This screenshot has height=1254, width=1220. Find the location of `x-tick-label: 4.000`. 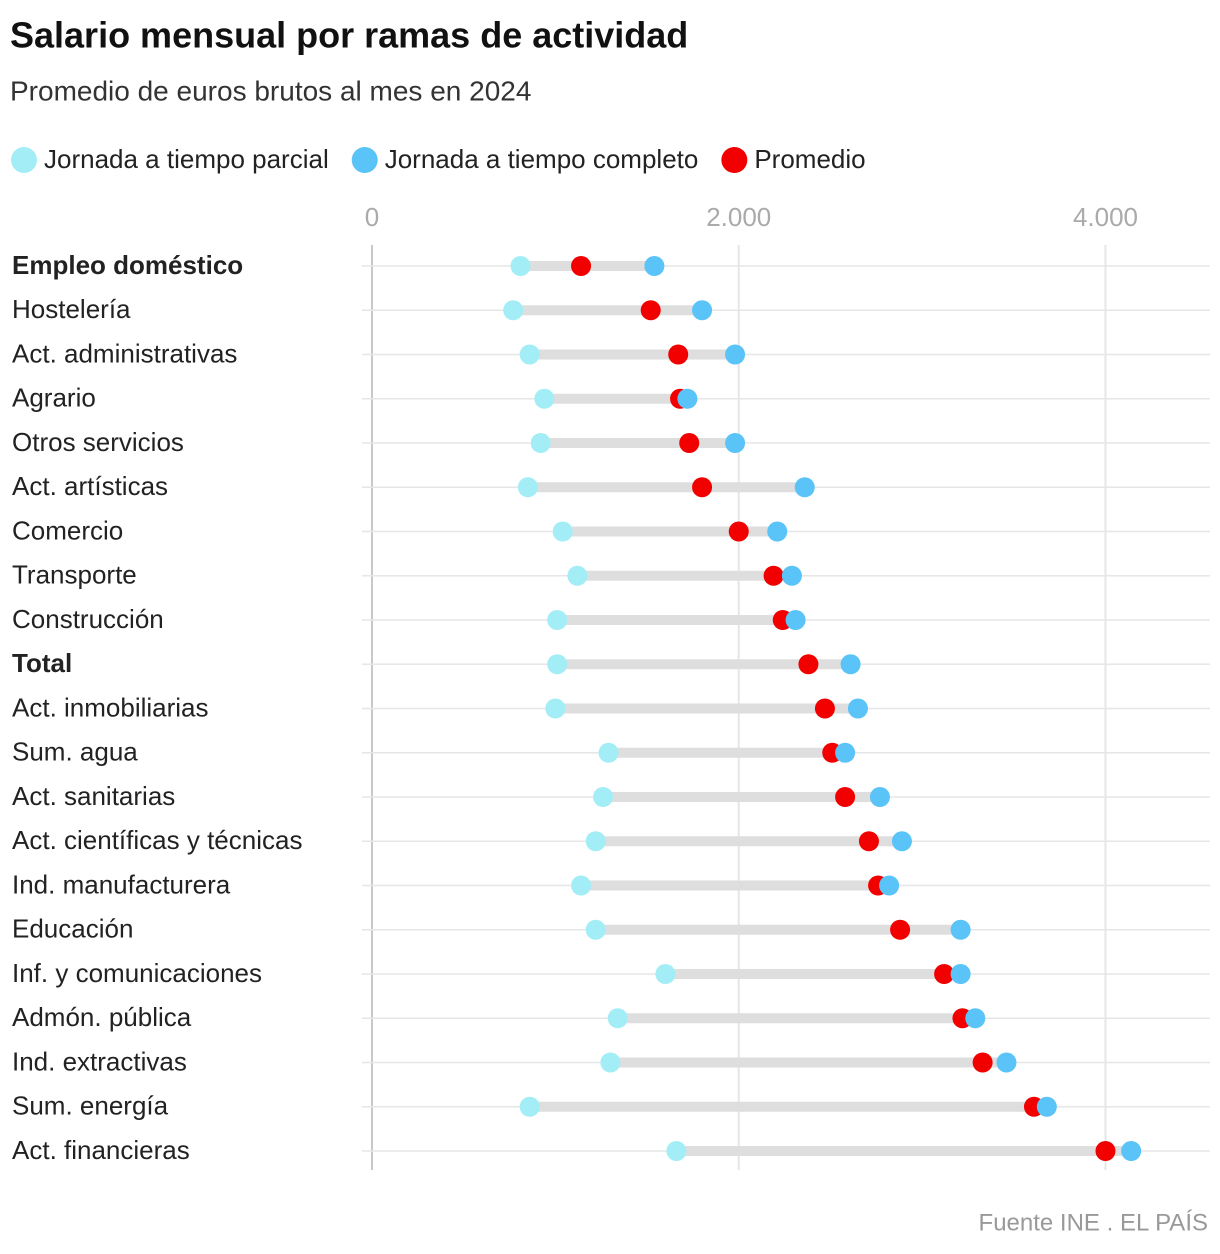

x-tick-label: 4.000 is located at coordinates (1105, 217).